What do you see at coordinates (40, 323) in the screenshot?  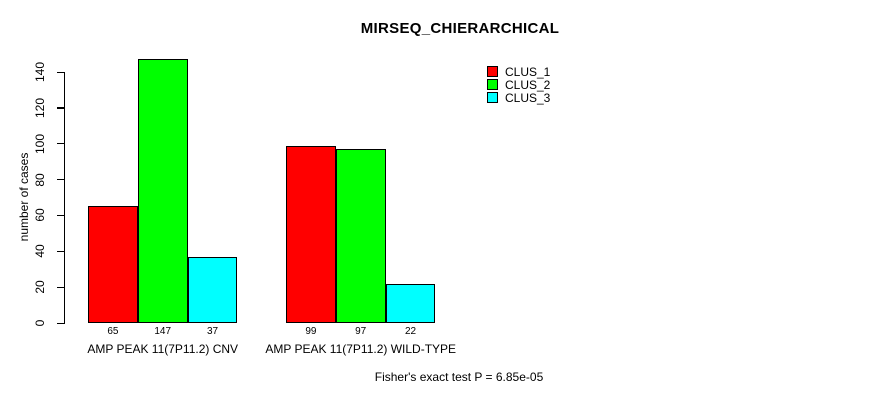 I see `y-tick-label: 0` at bounding box center [40, 323].